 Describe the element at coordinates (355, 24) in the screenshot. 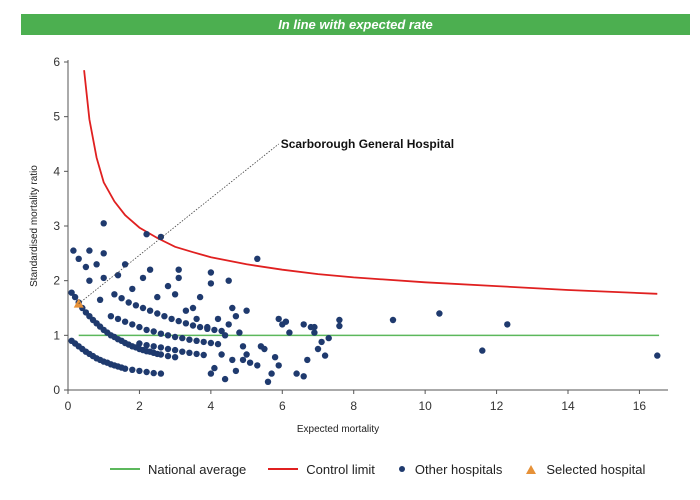

I see `status-banner: In line with expected rate` at that location.